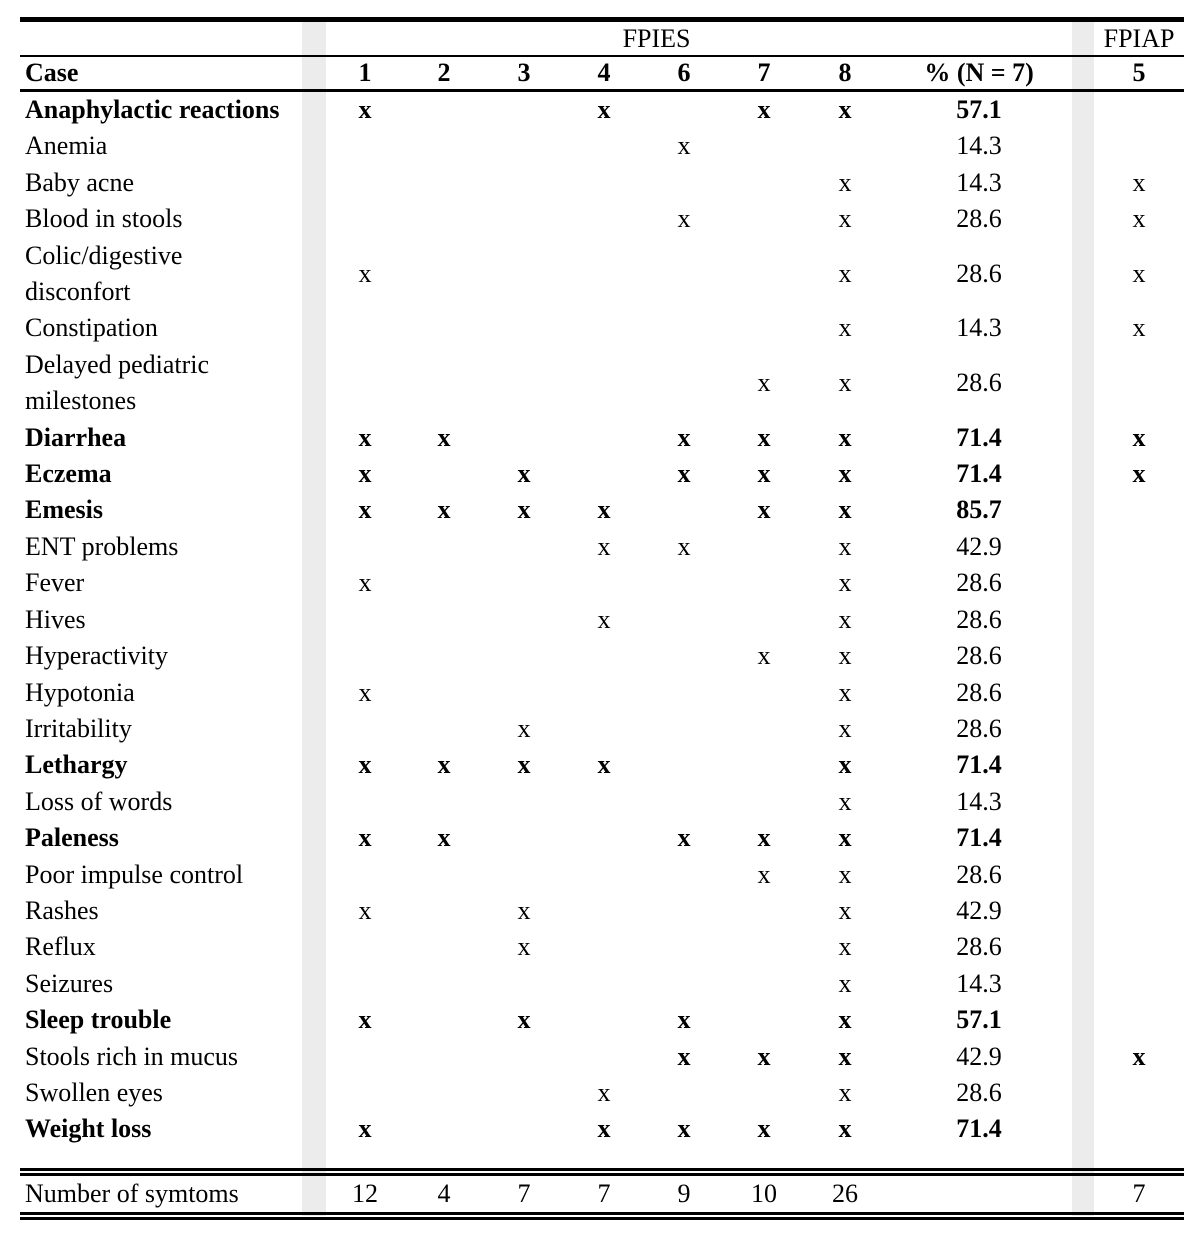  Describe the element at coordinates (602, 1093) in the screenshot. I see `symptom-row: Swollen eyes x x 28.6` at that location.